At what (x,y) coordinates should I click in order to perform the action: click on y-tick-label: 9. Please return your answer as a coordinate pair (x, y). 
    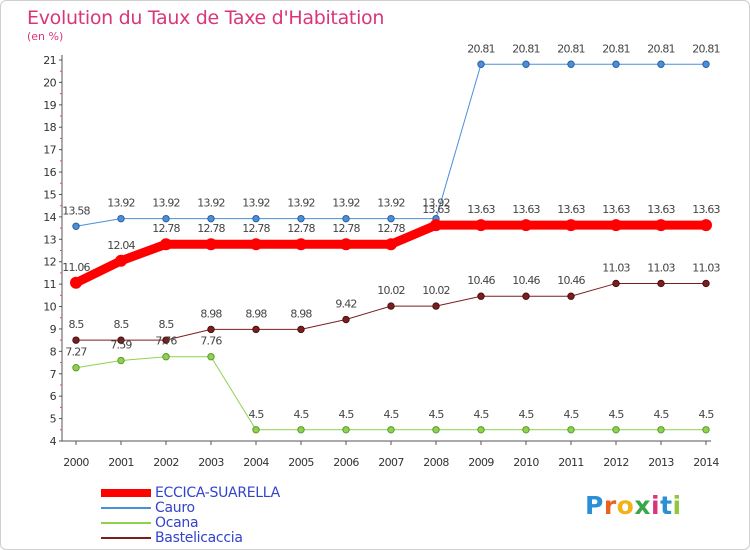
    Looking at the image, I should click on (53, 329).